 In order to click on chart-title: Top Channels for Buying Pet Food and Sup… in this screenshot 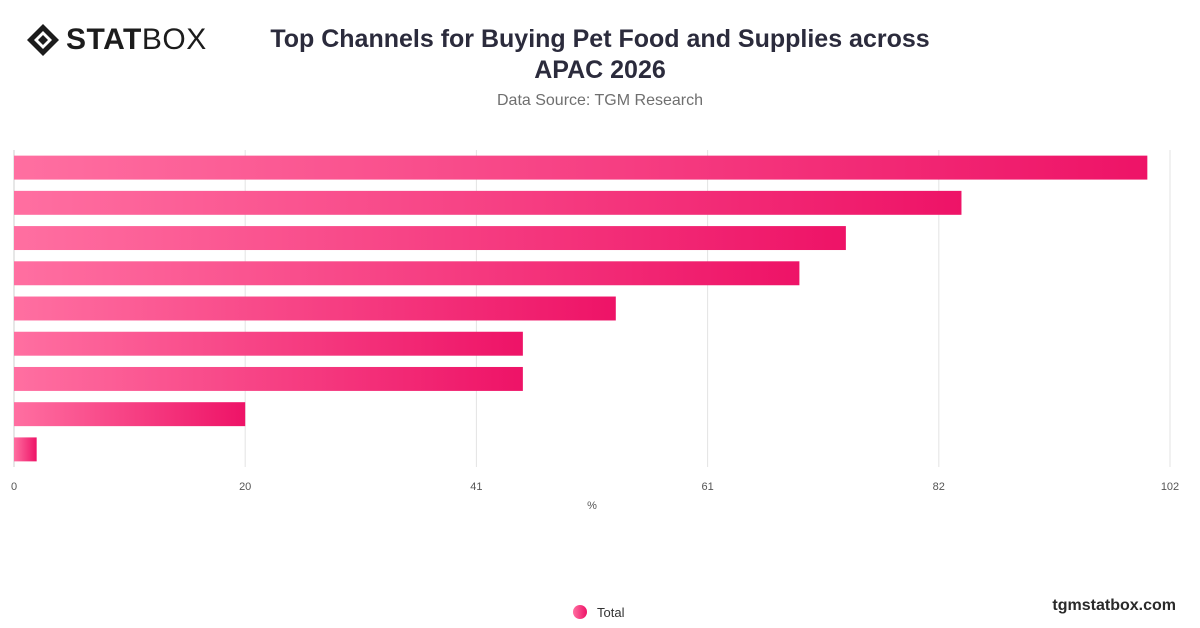, I will do `click(600, 55)`.